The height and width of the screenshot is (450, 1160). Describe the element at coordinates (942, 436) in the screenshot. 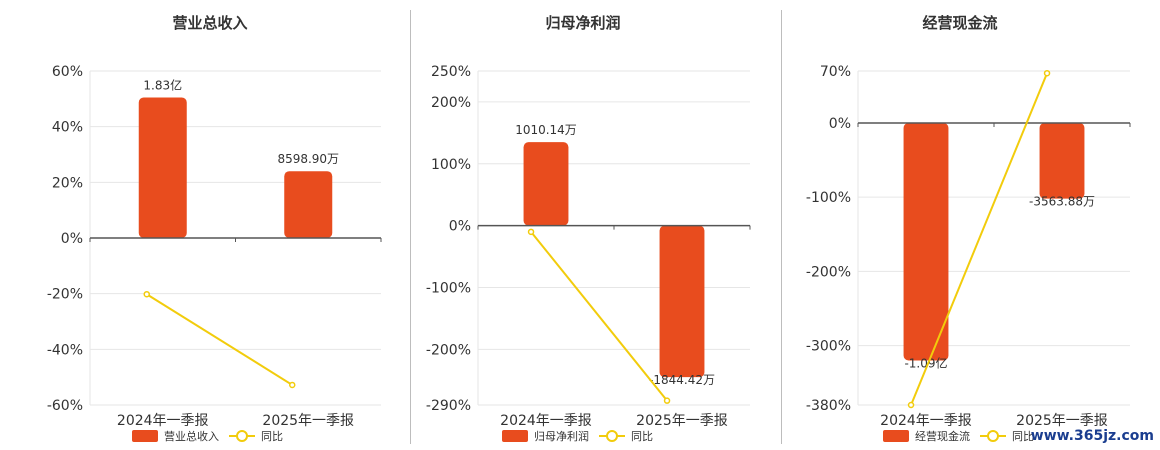

I see `legend-label-bar: 经营现金流` at that location.